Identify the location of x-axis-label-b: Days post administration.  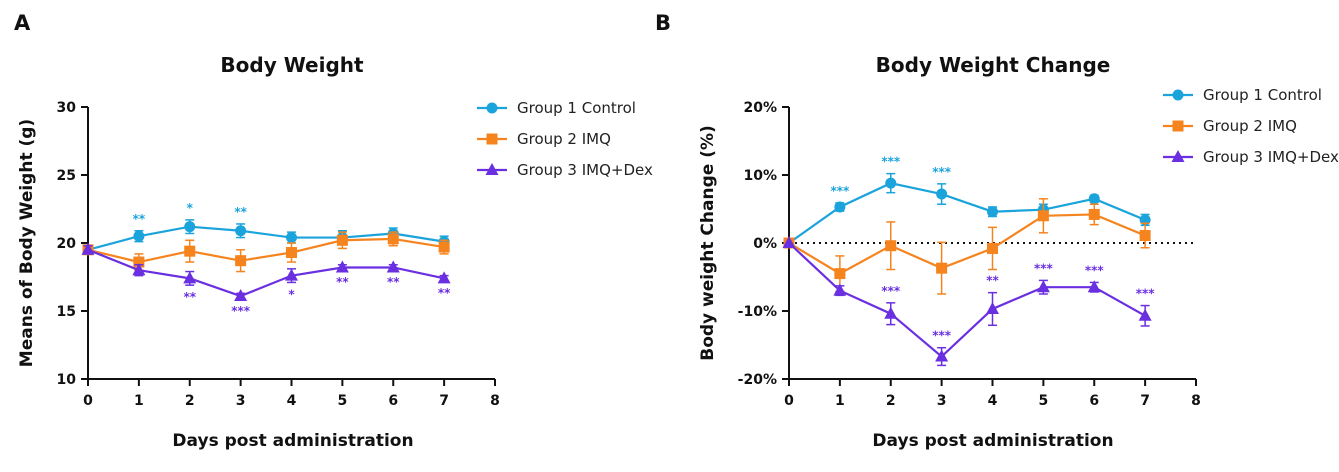
(992, 441).